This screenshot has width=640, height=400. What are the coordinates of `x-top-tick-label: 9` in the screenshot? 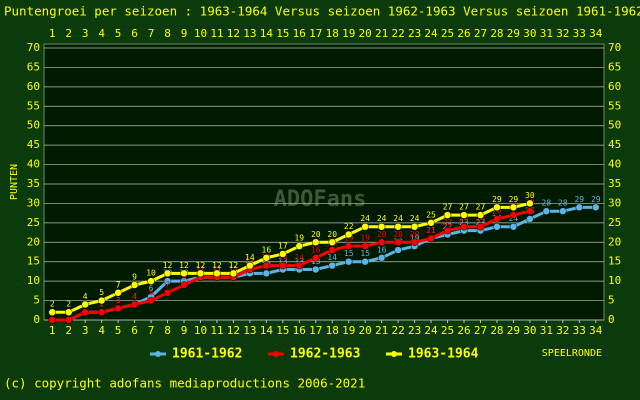 It's located at (184, 33).